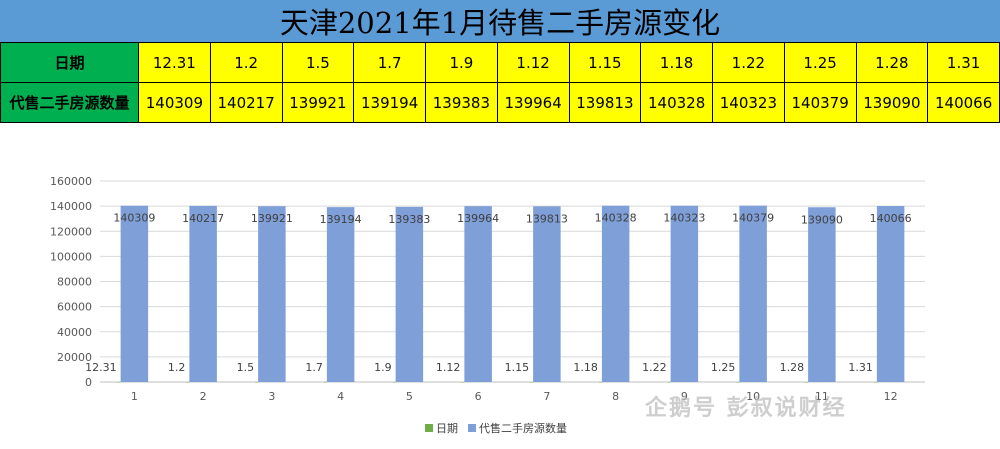 The image size is (1000, 449). What do you see at coordinates (409, 219) in the screenshot?
I see `data-label-count: 139383` at bounding box center [409, 219].